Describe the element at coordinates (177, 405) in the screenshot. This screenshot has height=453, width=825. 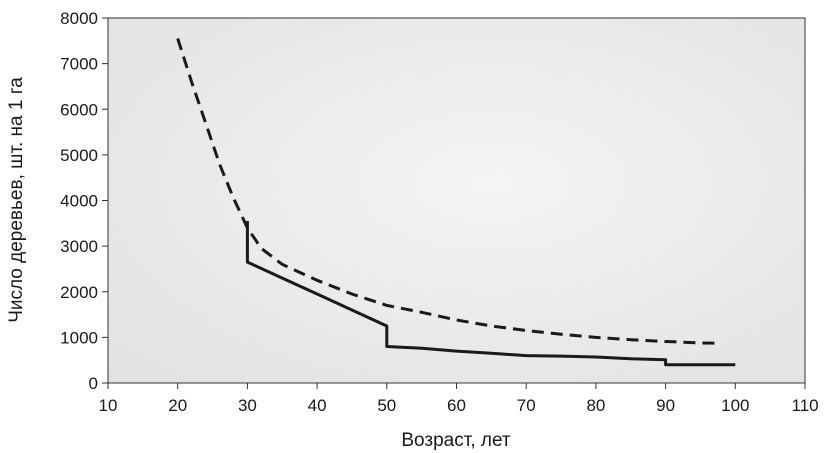
I see `x-tick-label: 20` at that location.